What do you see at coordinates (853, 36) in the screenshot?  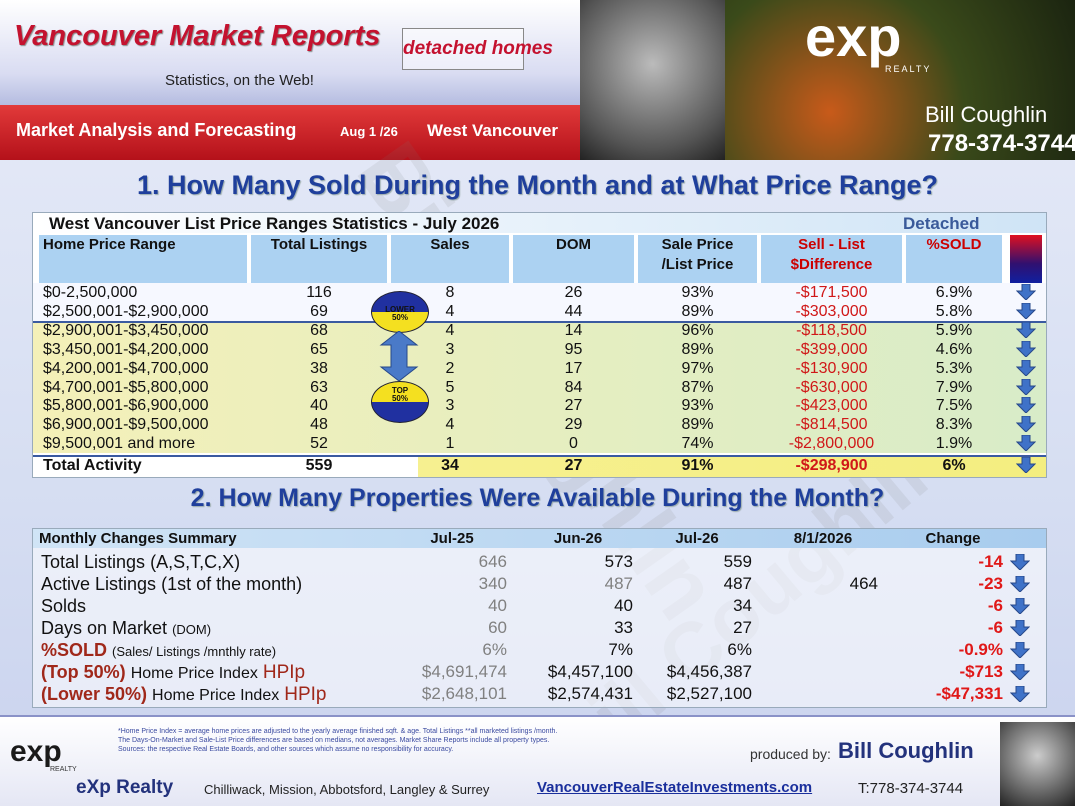 I see `logo: exp` at bounding box center [853, 36].